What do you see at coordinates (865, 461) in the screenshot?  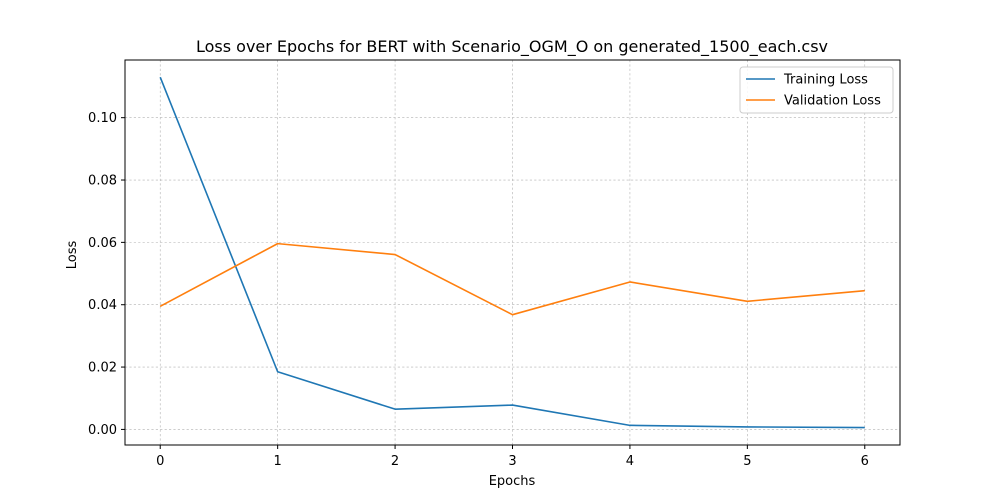 I see `x-tick-label: 6` at bounding box center [865, 461].